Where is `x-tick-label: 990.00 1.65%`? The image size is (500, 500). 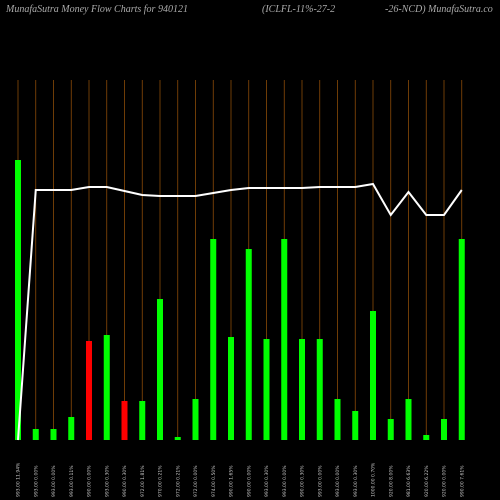 x-tick-label: 990.00 1.65% is located at coordinates (232, 481).